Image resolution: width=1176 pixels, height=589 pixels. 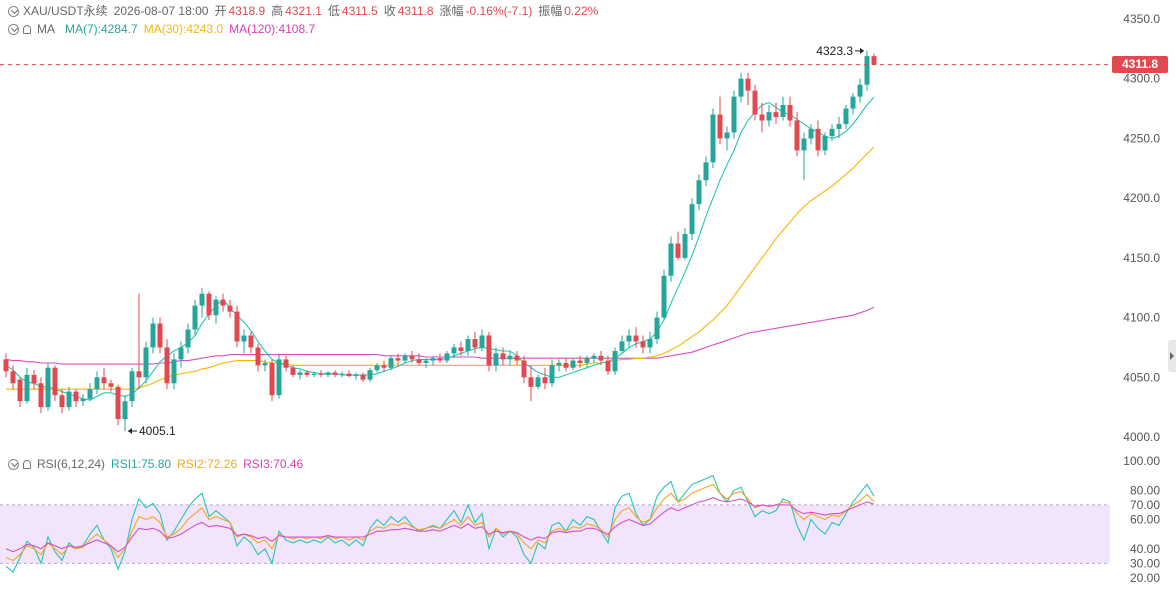 I want to click on datetime-label: 2026-08-07 18:00, so click(x=161, y=11).